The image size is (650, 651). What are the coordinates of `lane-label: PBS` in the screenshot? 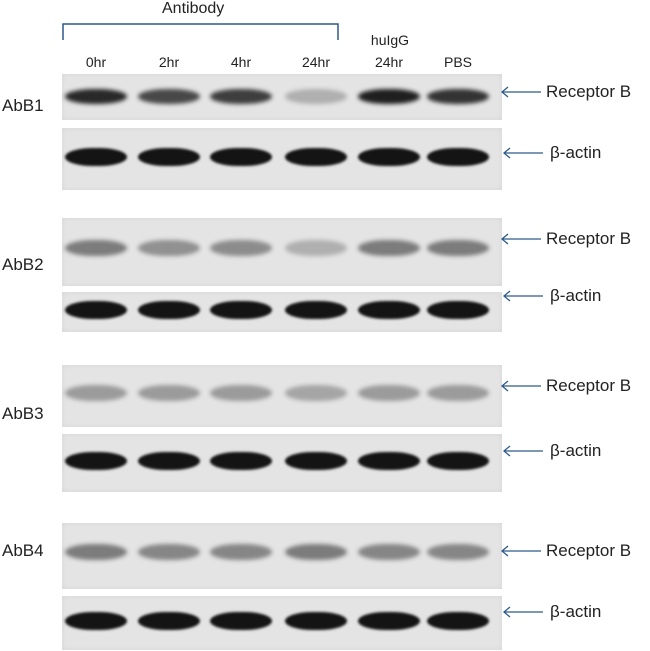 It's located at (457, 62).